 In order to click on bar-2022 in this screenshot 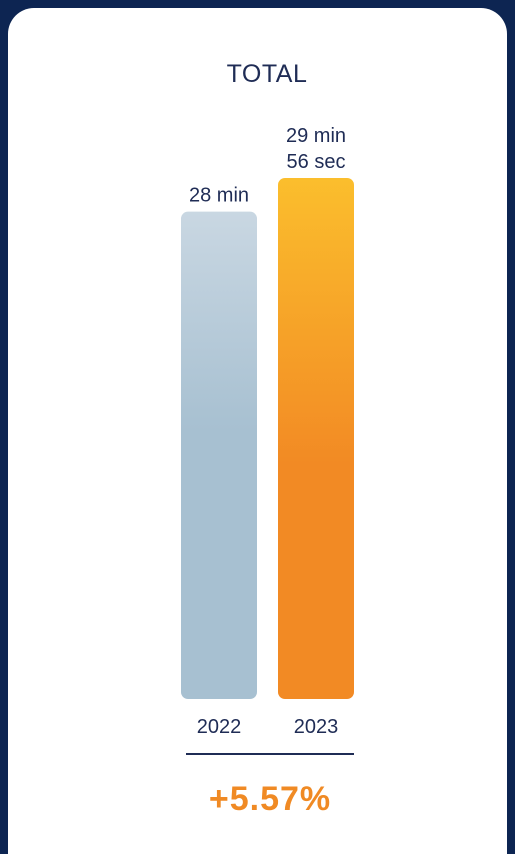, I will do `click(219, 455)`.